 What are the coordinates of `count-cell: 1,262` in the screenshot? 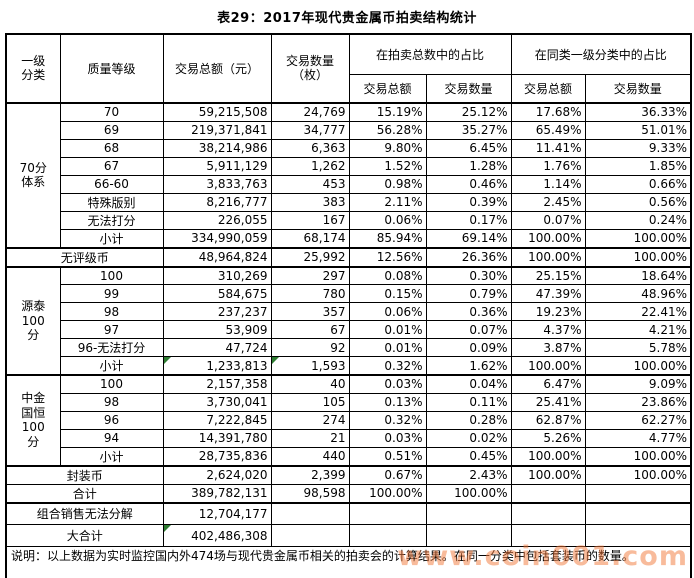 It's located at (310, 166).